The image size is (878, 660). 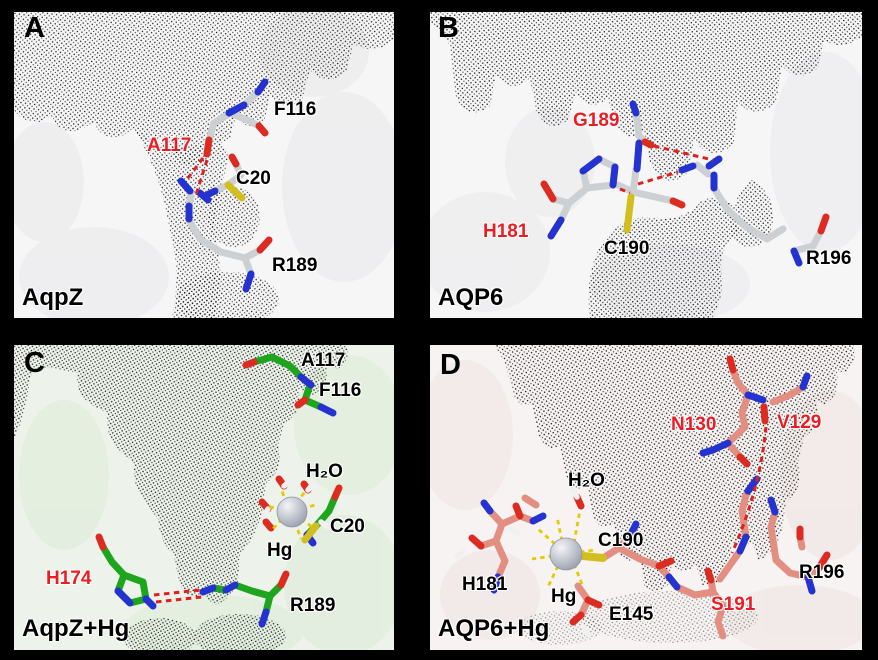 I want to click on residue-label-v129: V129, so click(x=799, y=422).